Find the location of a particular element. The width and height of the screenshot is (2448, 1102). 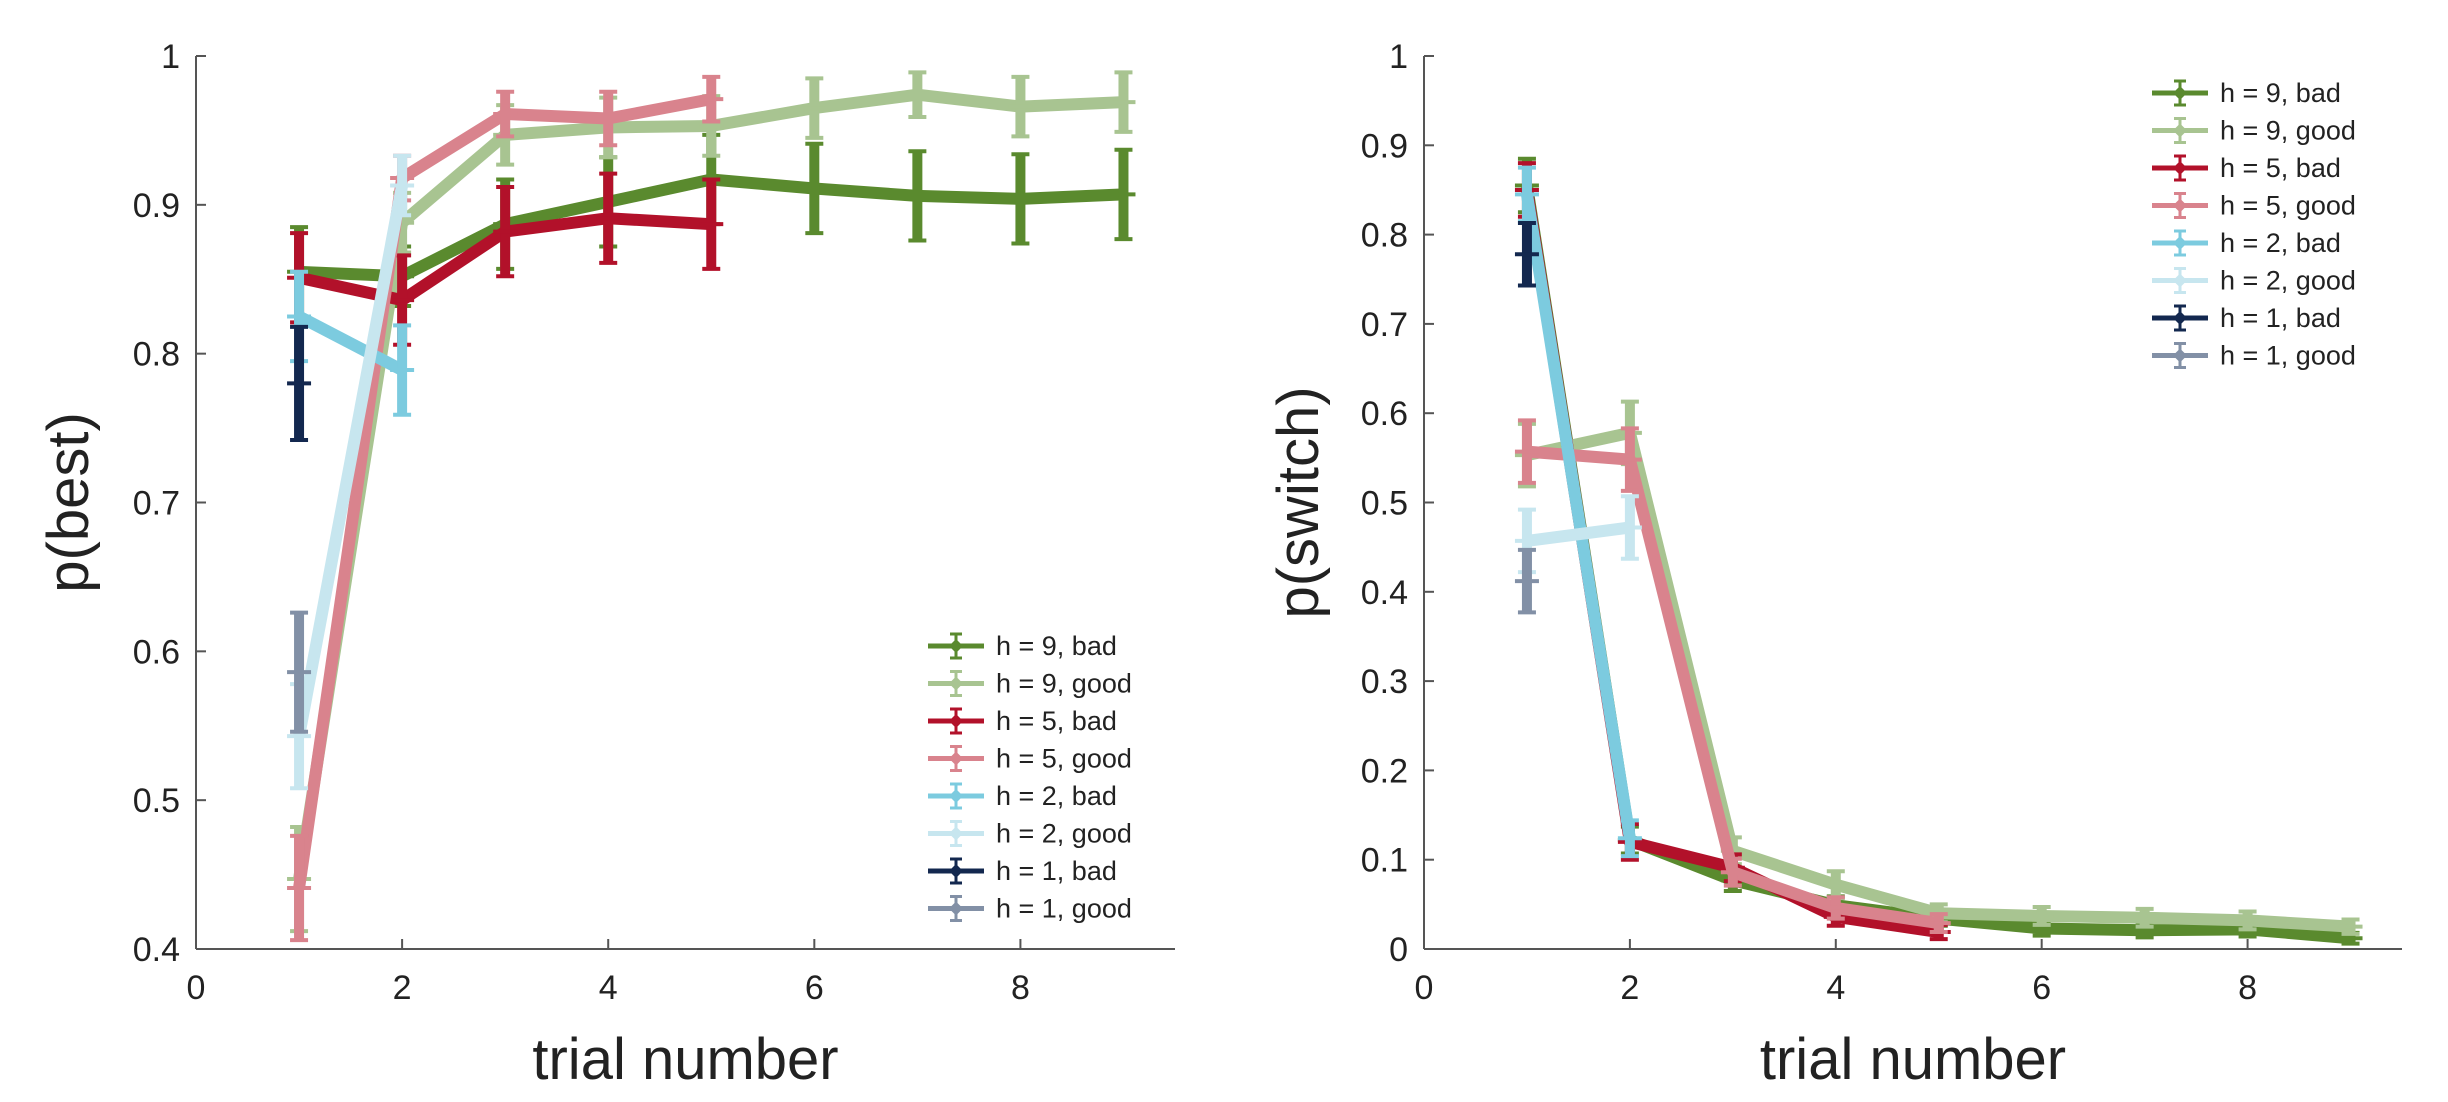

y-tick-label: 0.3 is located at coordinates (1384, 682).